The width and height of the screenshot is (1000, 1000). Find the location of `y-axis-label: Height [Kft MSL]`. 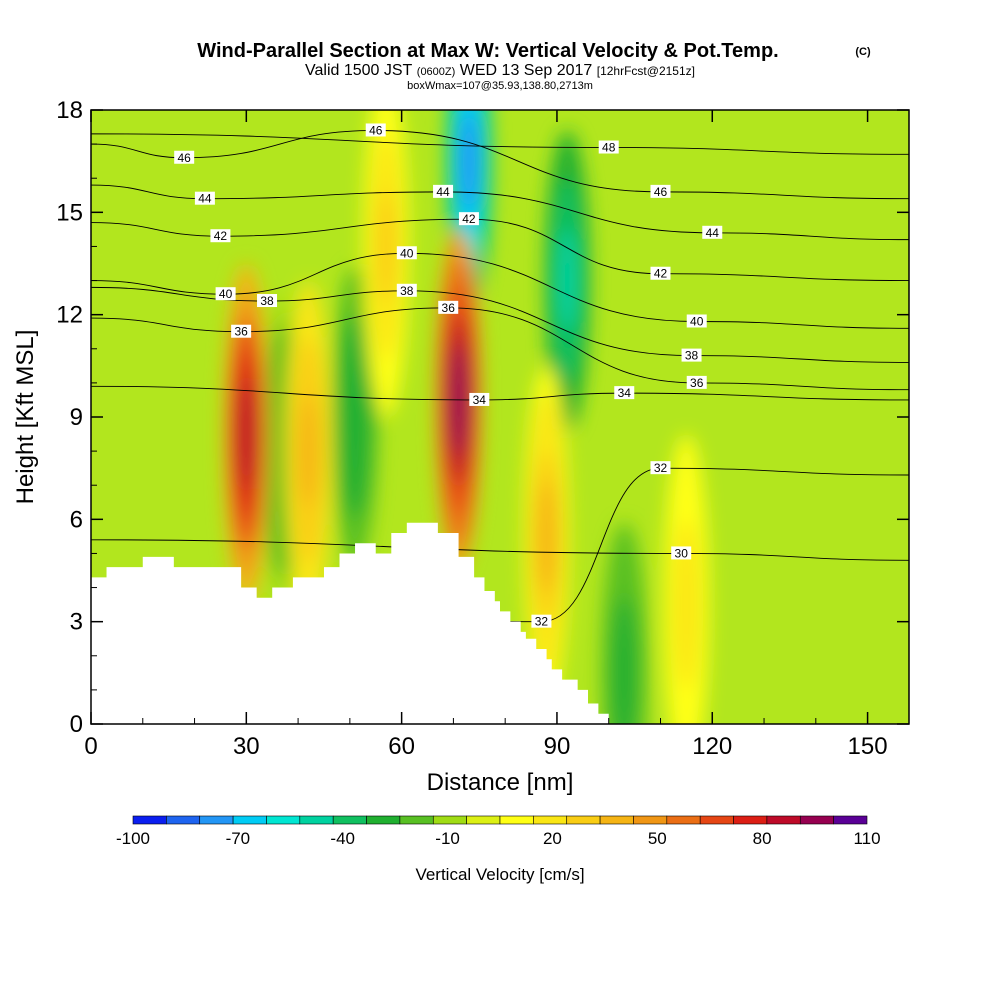

y-axis-label: Height [Kft MSL] is located at coordinates (25, 417).